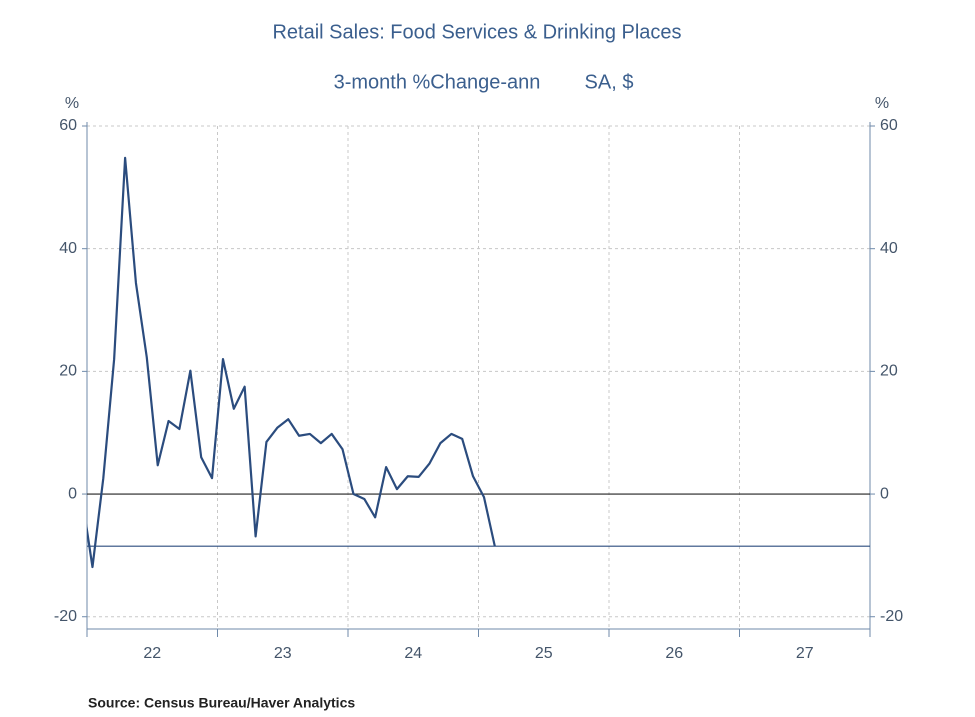 Image resolution: width=975 pixels, height=717 pixels. What do you see at coordinates (283, 653) in the screenshot?
I see `x-tick-label: 23` at bounding box center [283, 653].